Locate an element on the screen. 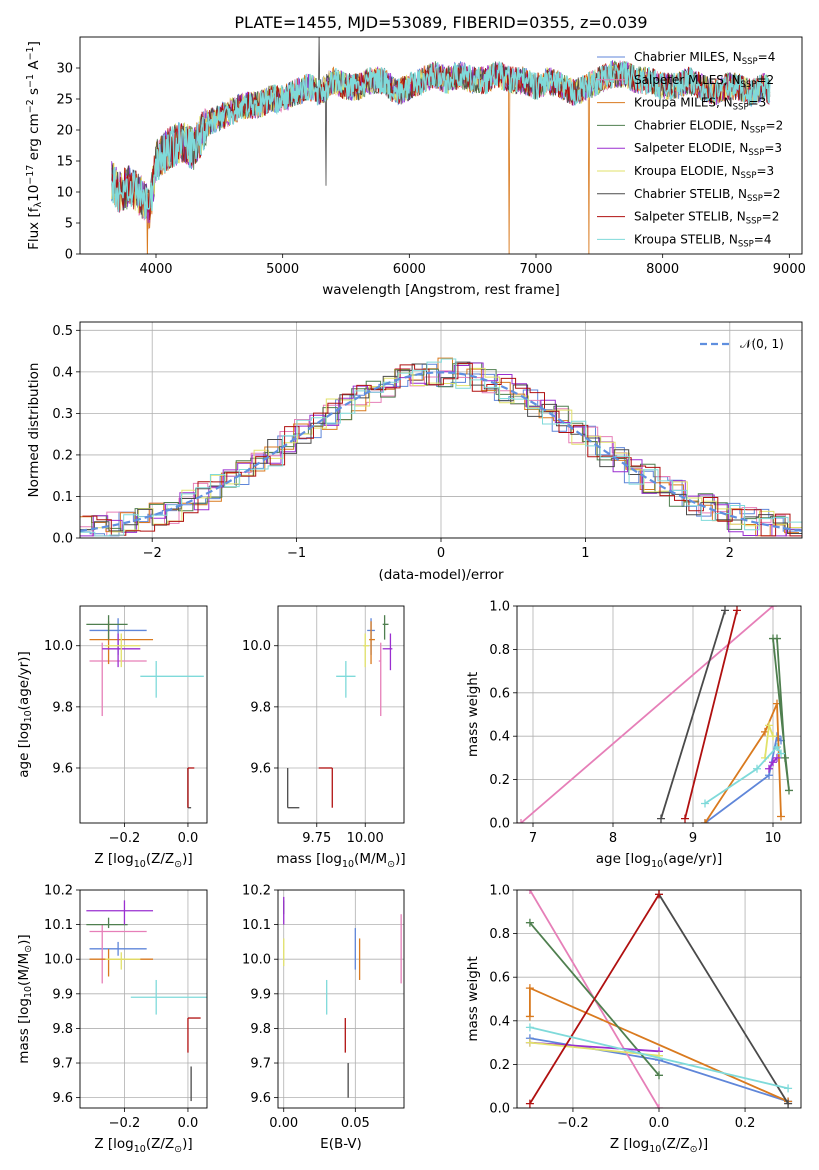 Image resolution: width=819 pixels, height=1170 pixels. histogram-kroupa-elodie is located at coordinates (441, 450).